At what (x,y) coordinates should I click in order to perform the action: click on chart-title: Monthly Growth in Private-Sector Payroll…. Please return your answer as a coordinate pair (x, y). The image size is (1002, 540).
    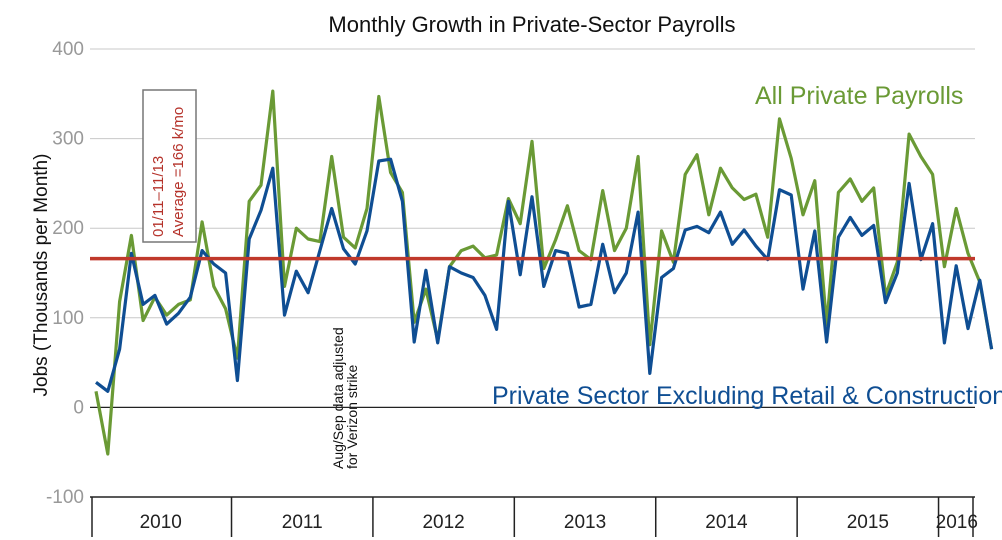
    Looking at the image, I should click on (531, 24).